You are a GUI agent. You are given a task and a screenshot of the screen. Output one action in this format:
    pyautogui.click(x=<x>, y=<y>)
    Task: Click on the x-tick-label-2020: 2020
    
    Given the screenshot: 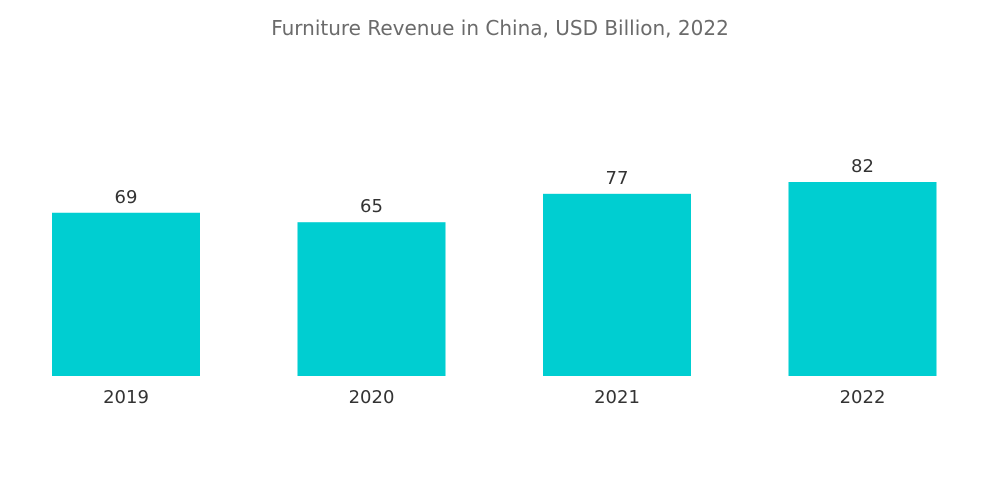 What is the action you would take?
    pyautogui.click(x=372, y=397)
    